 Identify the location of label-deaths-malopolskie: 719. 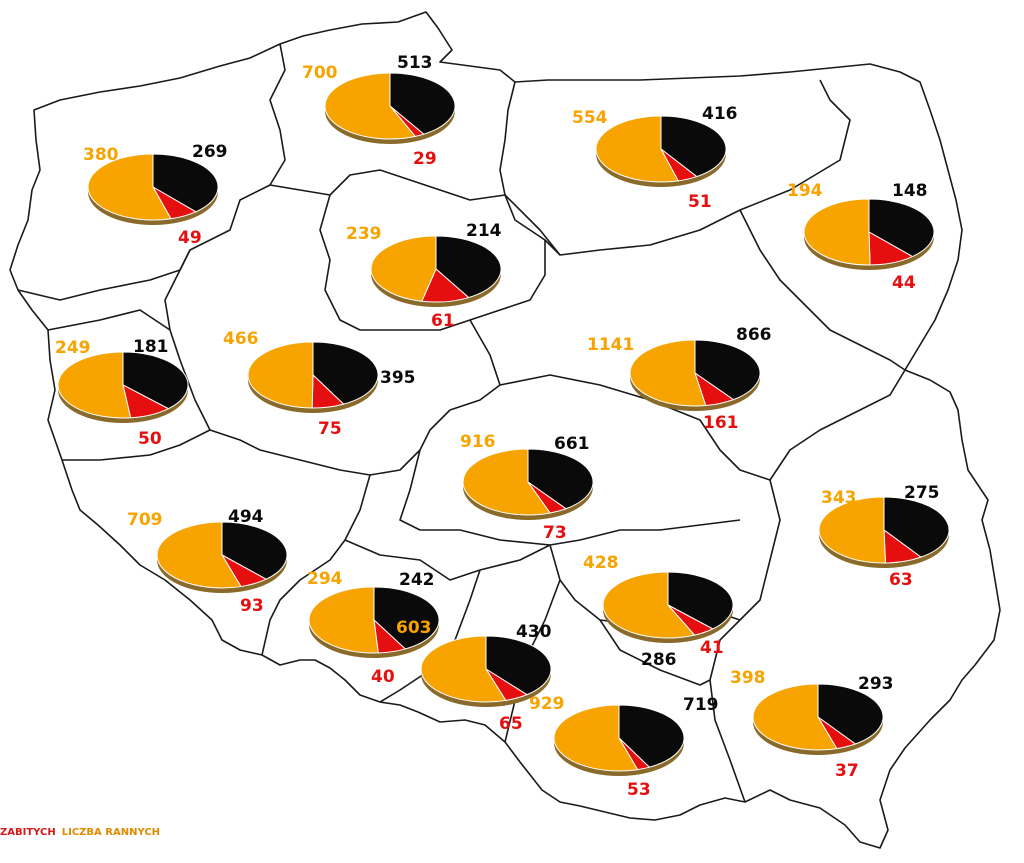
(701, 705).